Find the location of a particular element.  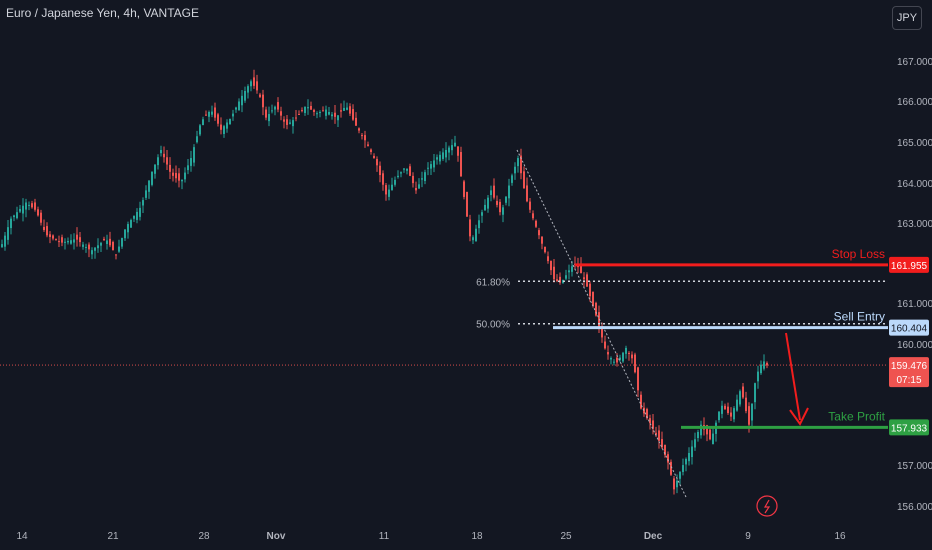

level-name: Stop Loss is located at coordinates (858, 254).